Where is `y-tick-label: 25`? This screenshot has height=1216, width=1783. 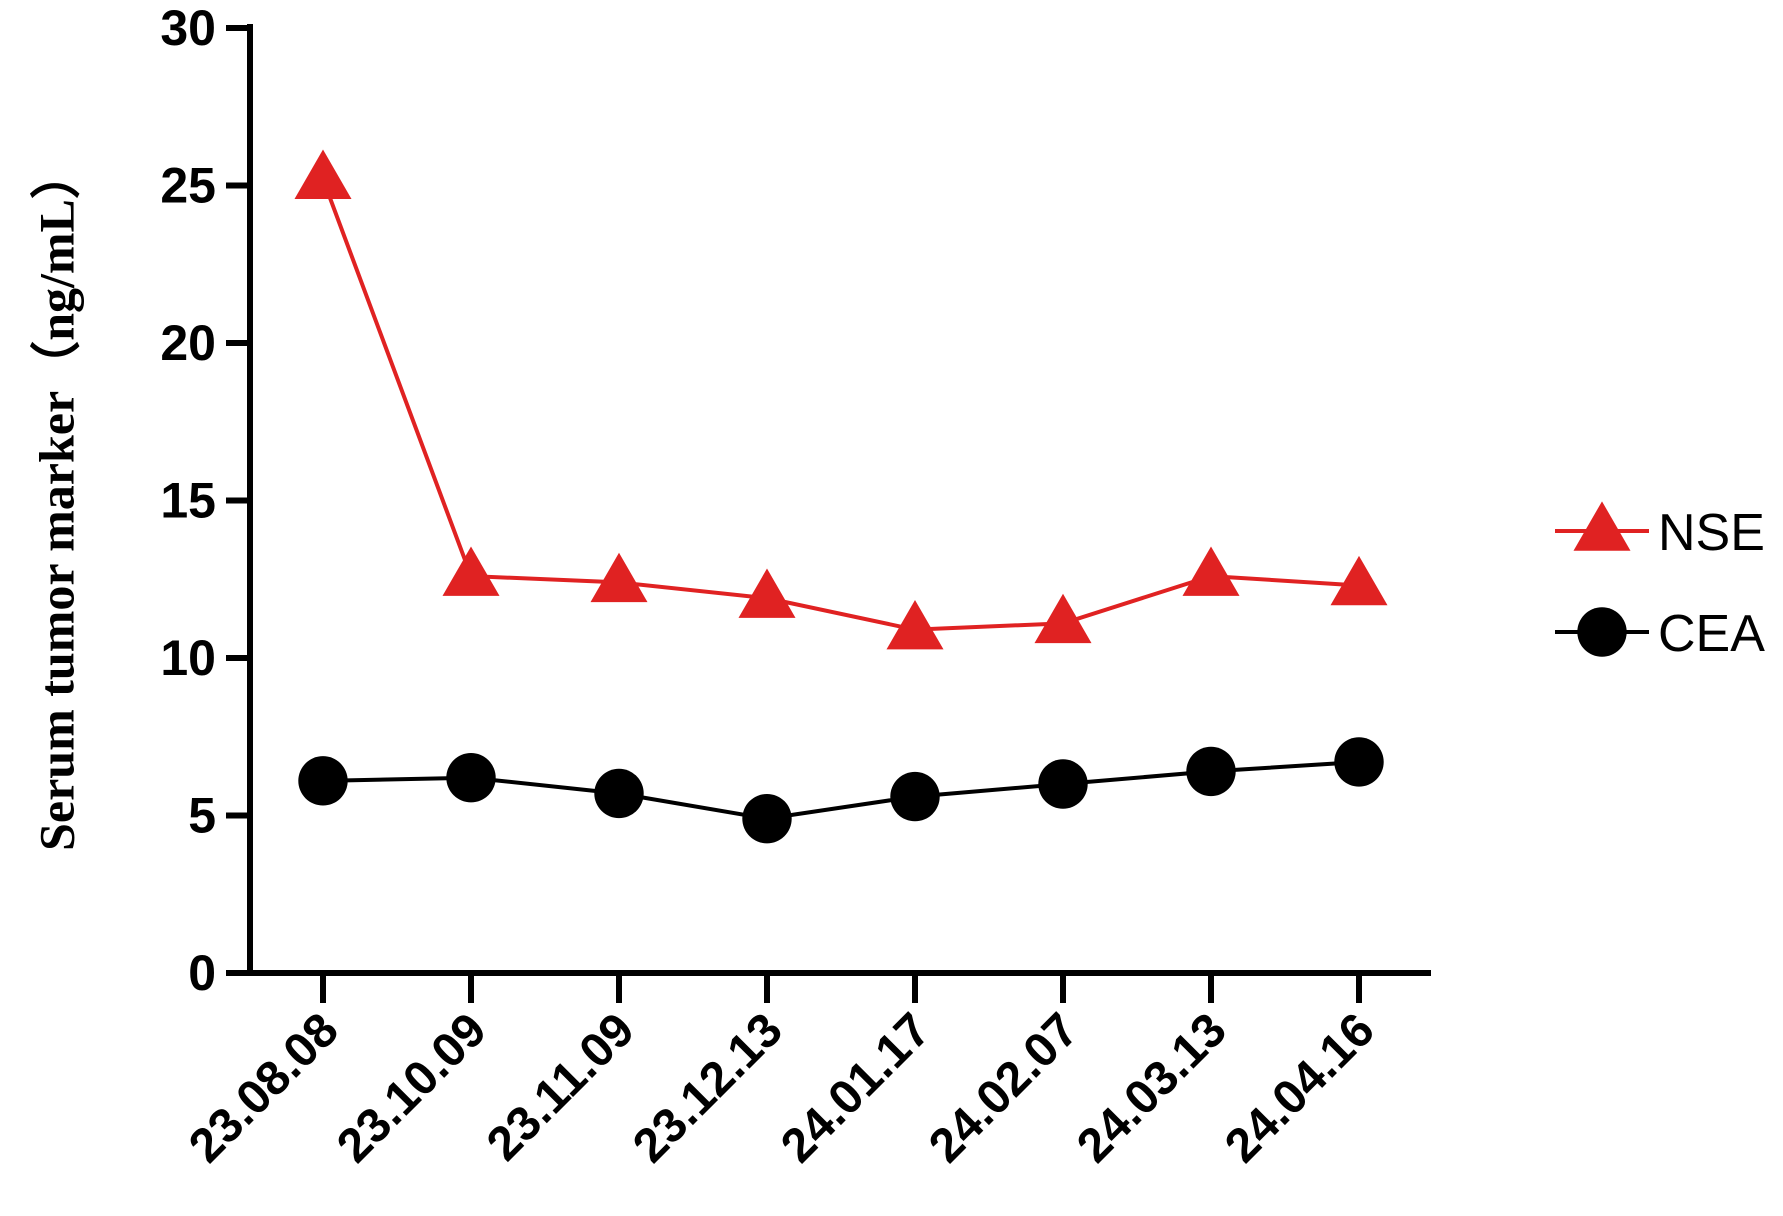 y-tick-label: 25 is located at coordinates (188, 186).